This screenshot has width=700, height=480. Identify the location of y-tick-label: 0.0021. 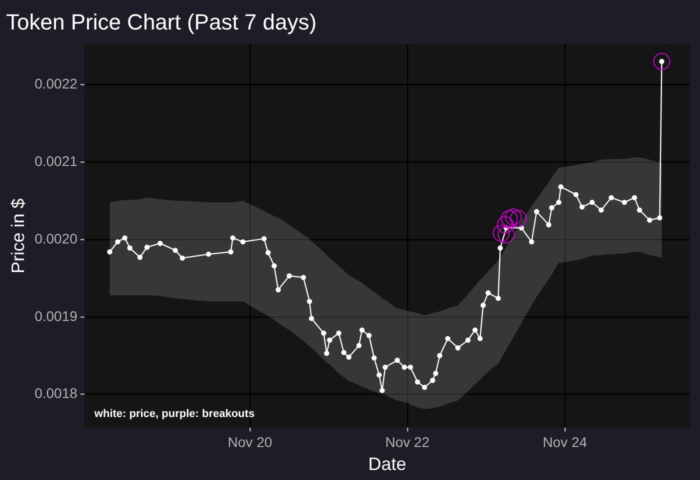
(56, 160).